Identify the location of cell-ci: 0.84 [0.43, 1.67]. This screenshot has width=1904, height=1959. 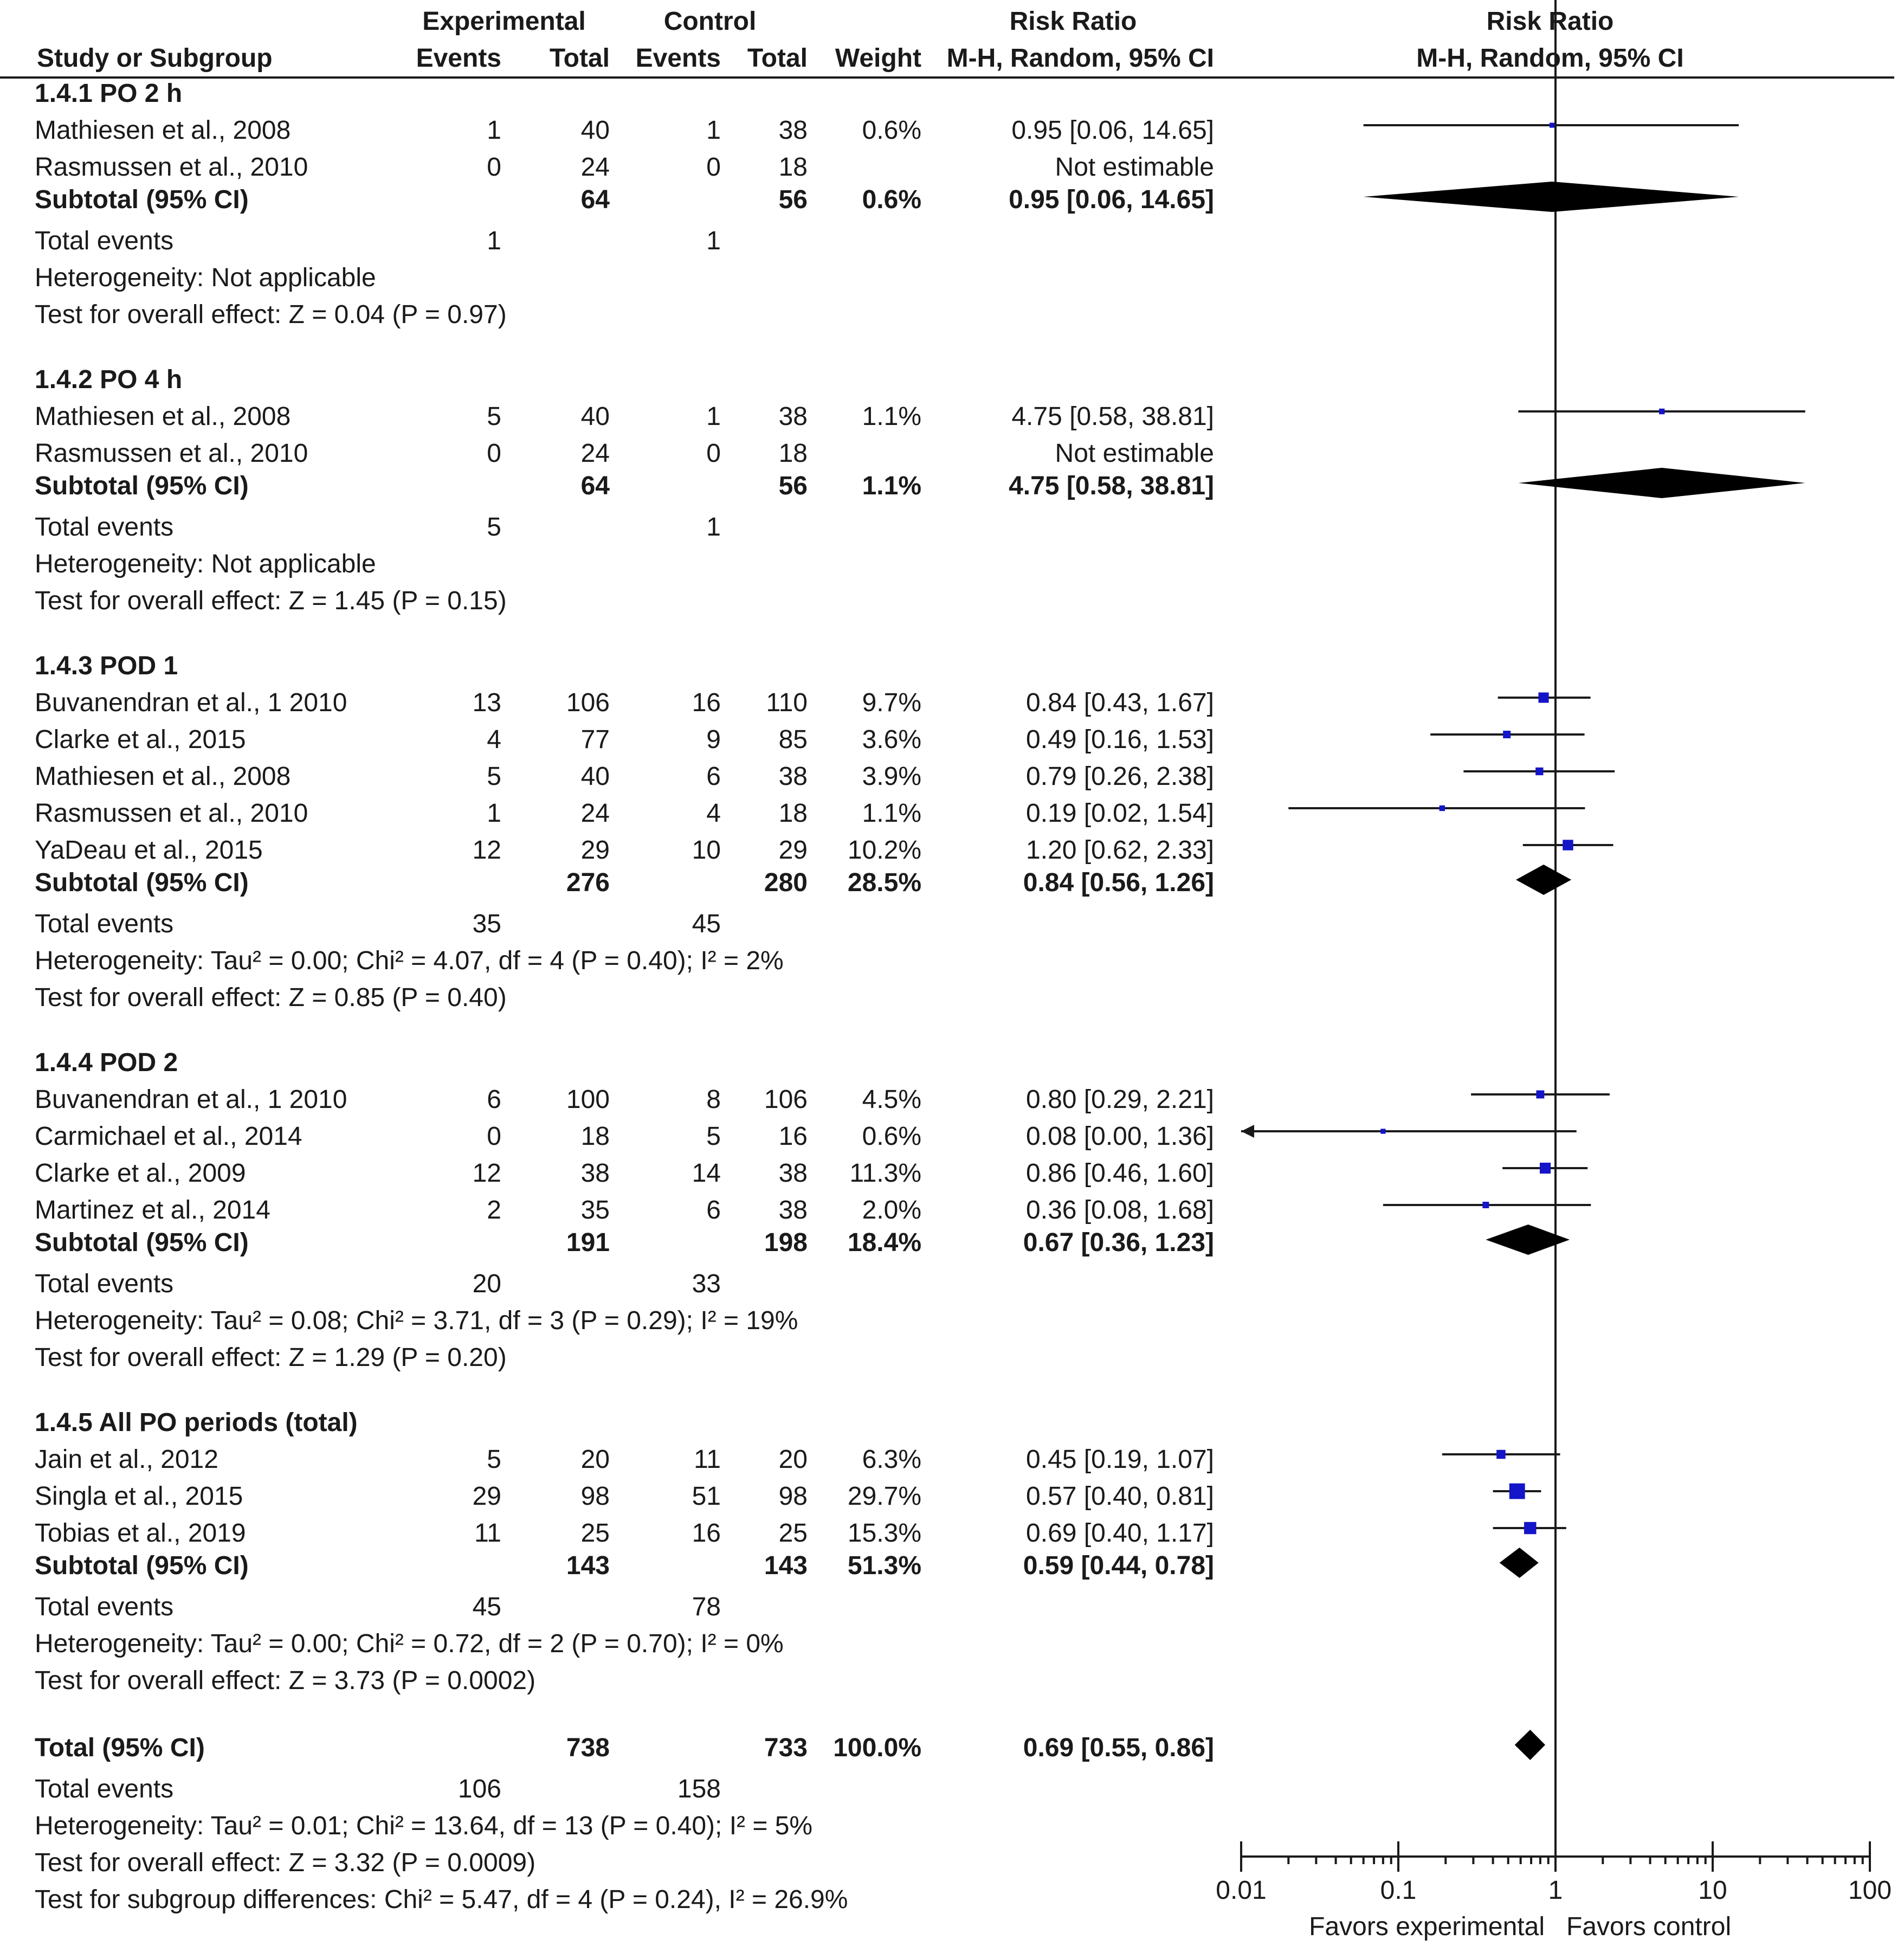
(1120, 702).